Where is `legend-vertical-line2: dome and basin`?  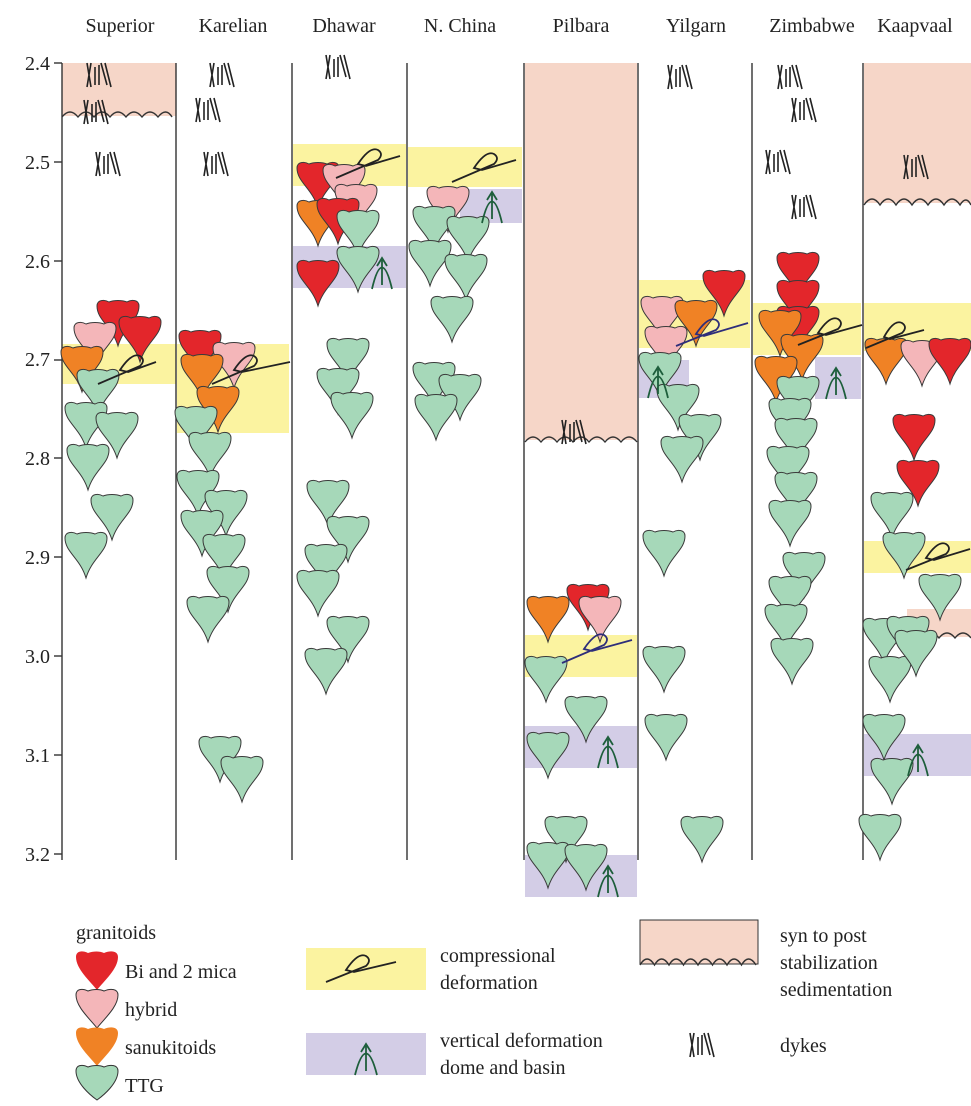 legend-vertical-line2: dome and basin is located at coordinates (503, 1068).